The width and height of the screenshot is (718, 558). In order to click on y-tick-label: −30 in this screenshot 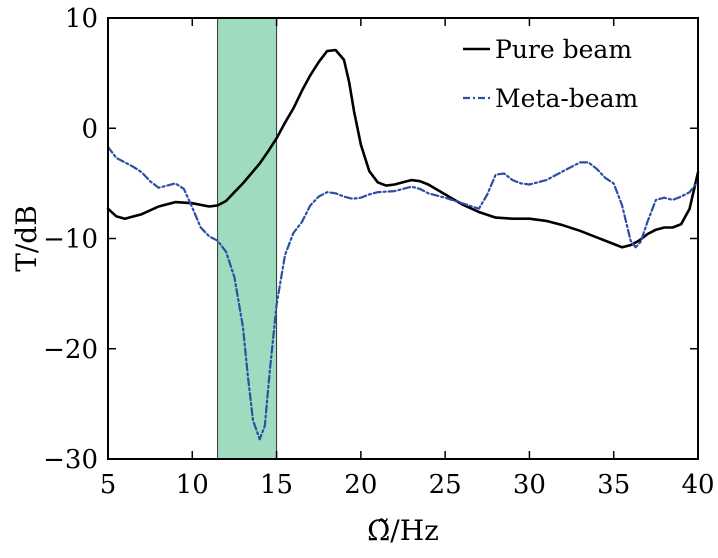, I will do `click(70, 460)`.